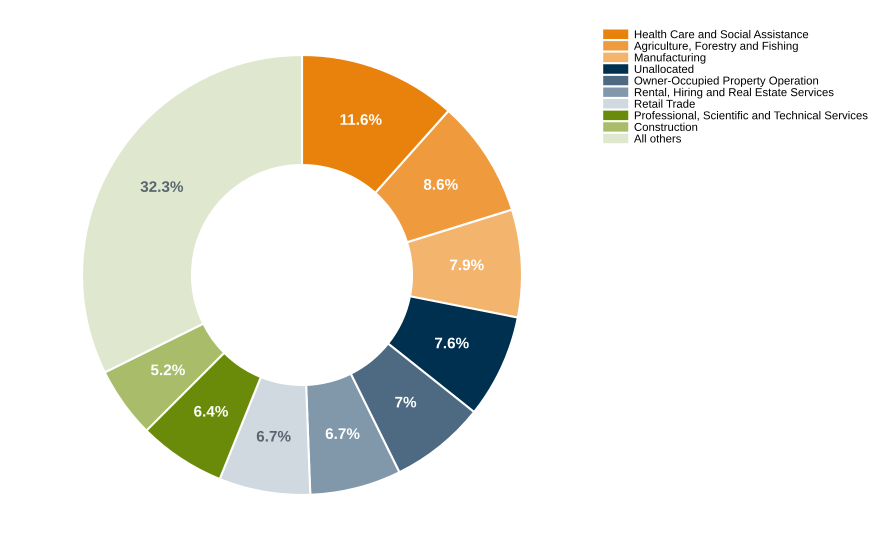 This screenshot has height=550, width=885. Describe the element at coordinates (211, 411) in the screenshot. I see `data-label: 6.4%` at that location.